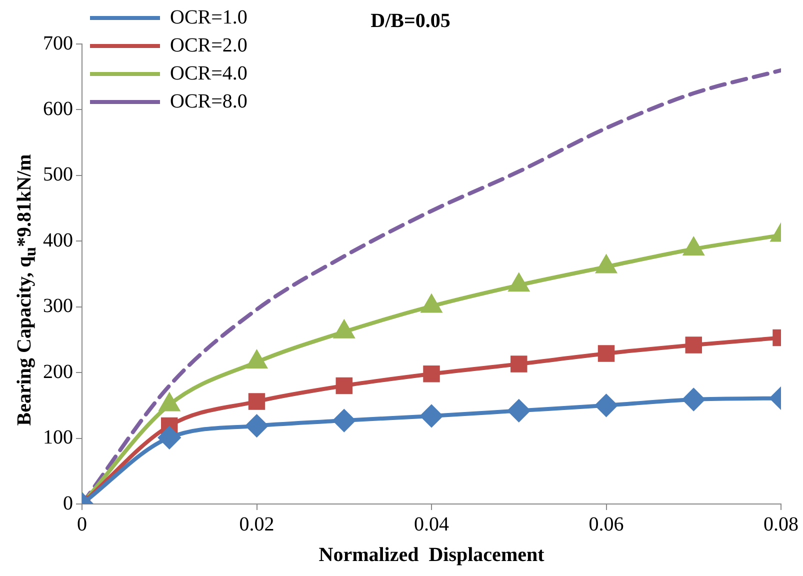 The image size is (803, 576). Describe the element at coordinates (82, 524) in the screenshot. I see `x-tick-label: 0` at that location.